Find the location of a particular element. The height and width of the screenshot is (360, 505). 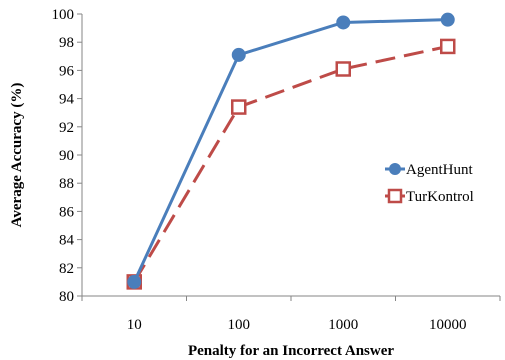

legend-item-turkontrol: TurKontrol is located at coordinates (429, 196).